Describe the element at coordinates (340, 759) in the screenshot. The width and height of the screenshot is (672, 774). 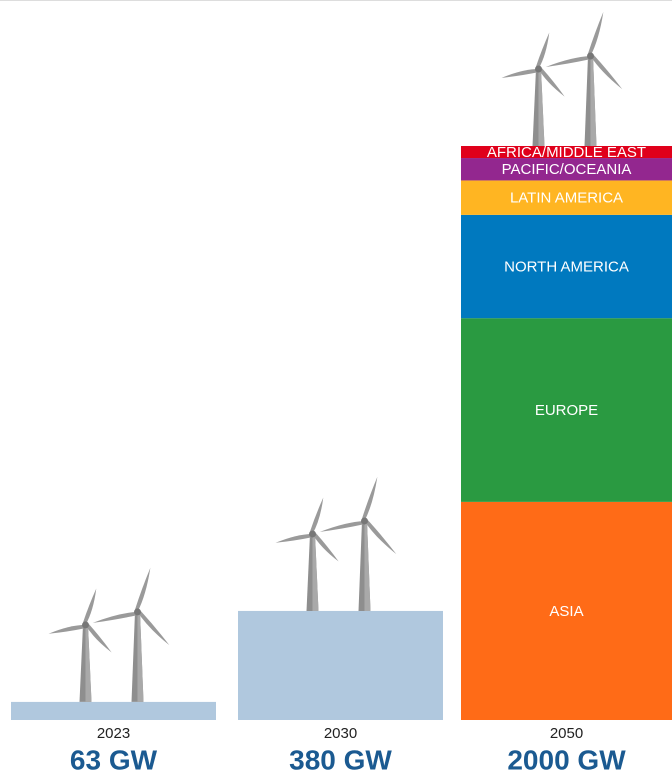
I see `value-label: 380 GW` at that location.